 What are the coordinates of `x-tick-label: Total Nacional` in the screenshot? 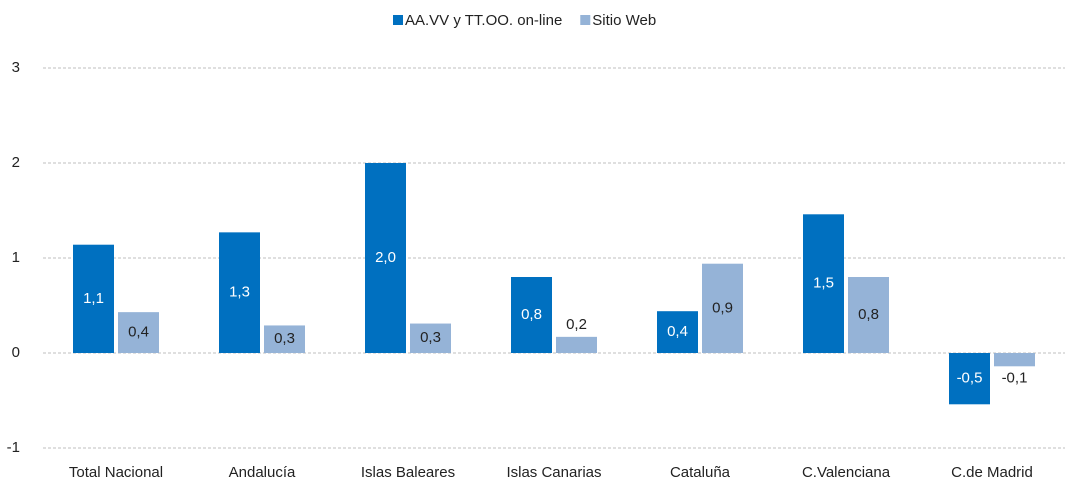 It's located at (116, 472).